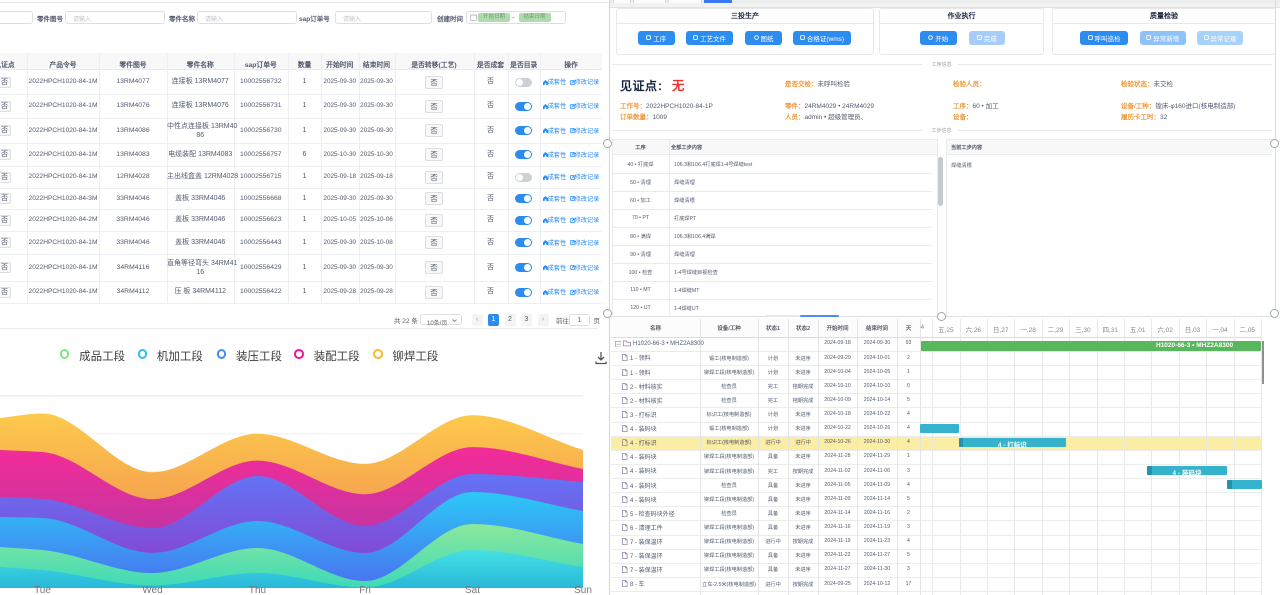 This screenshot has height=595, width=1280. I want to click on svg-text: Tue, so click(42, 590).